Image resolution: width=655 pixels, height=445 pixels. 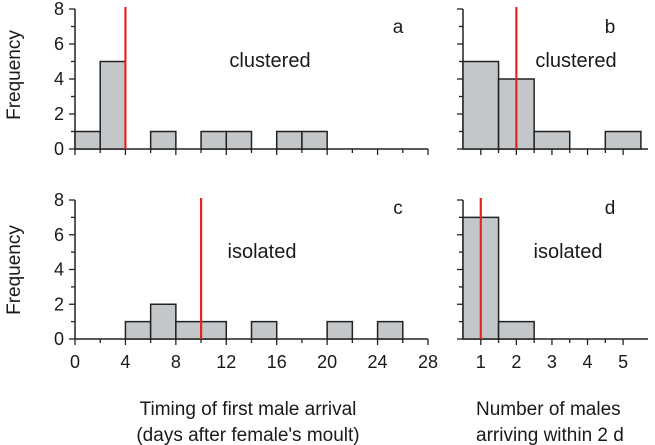 I want to click on x-tick-label: 2, so click(x=516, y=362).